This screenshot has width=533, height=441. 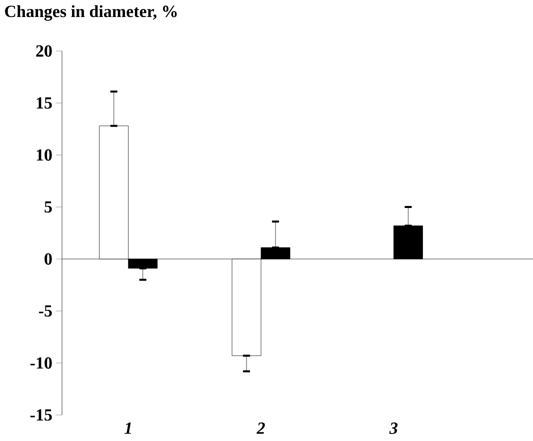 What do you see at coordinates (44, 155) in the screenshot?
I see `y-tick-label: 10` at bounding box center [44, 155].